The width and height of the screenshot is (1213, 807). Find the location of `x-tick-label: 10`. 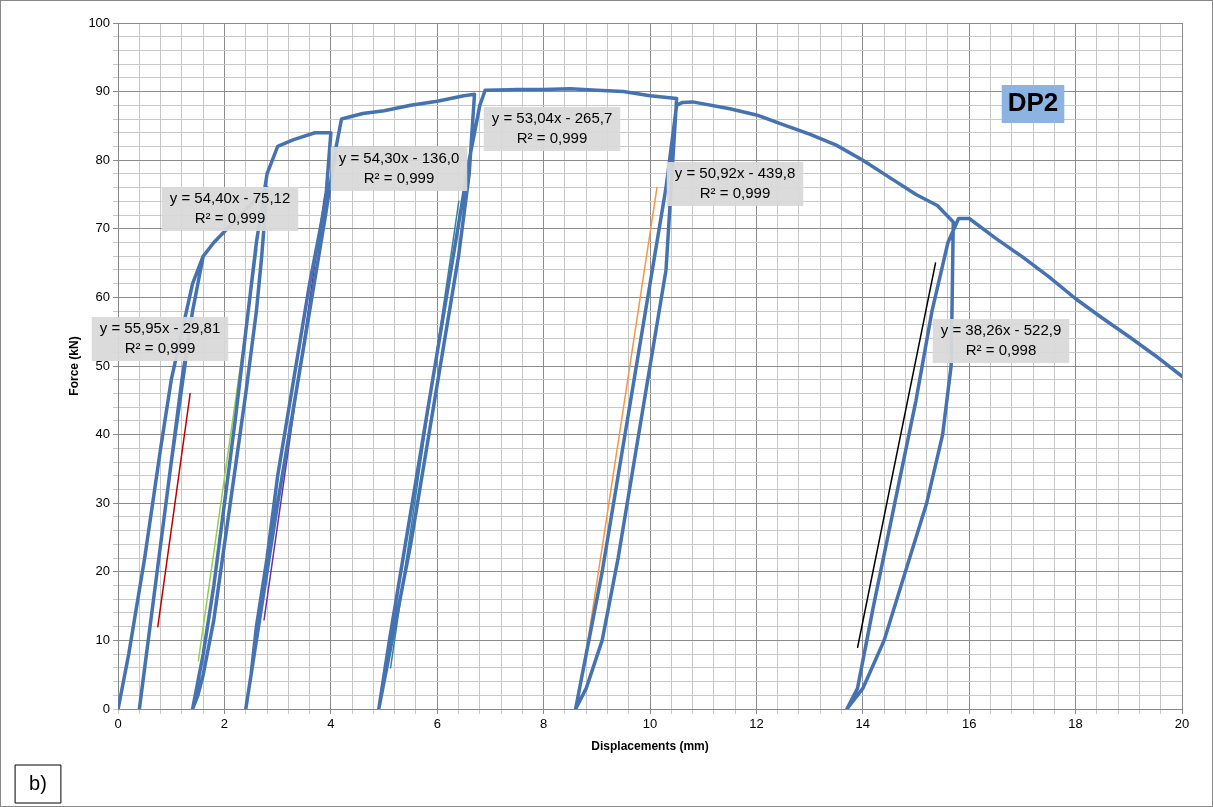

x-tick-label: 10 is located at coordinates (650, 724).